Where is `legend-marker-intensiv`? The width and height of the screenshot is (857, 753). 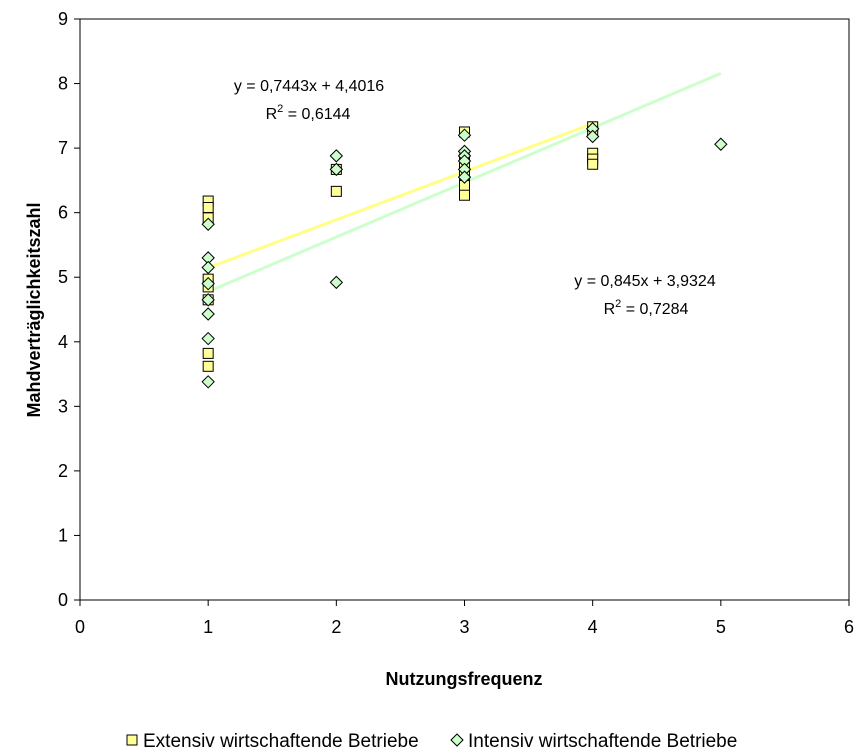 legend-marker-intensiv is located at coordinates (457, 740).